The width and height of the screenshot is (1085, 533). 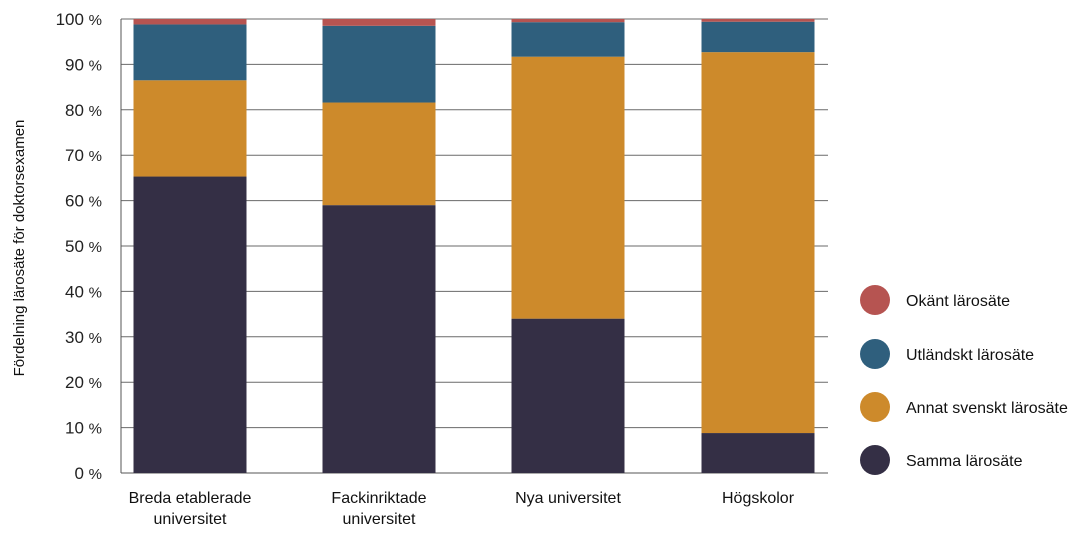 What do you see at coordinates (190, 509) in the screenshot?
I see `x-category-label: Breda etablerade universitet` at bounding box center [190, 509].